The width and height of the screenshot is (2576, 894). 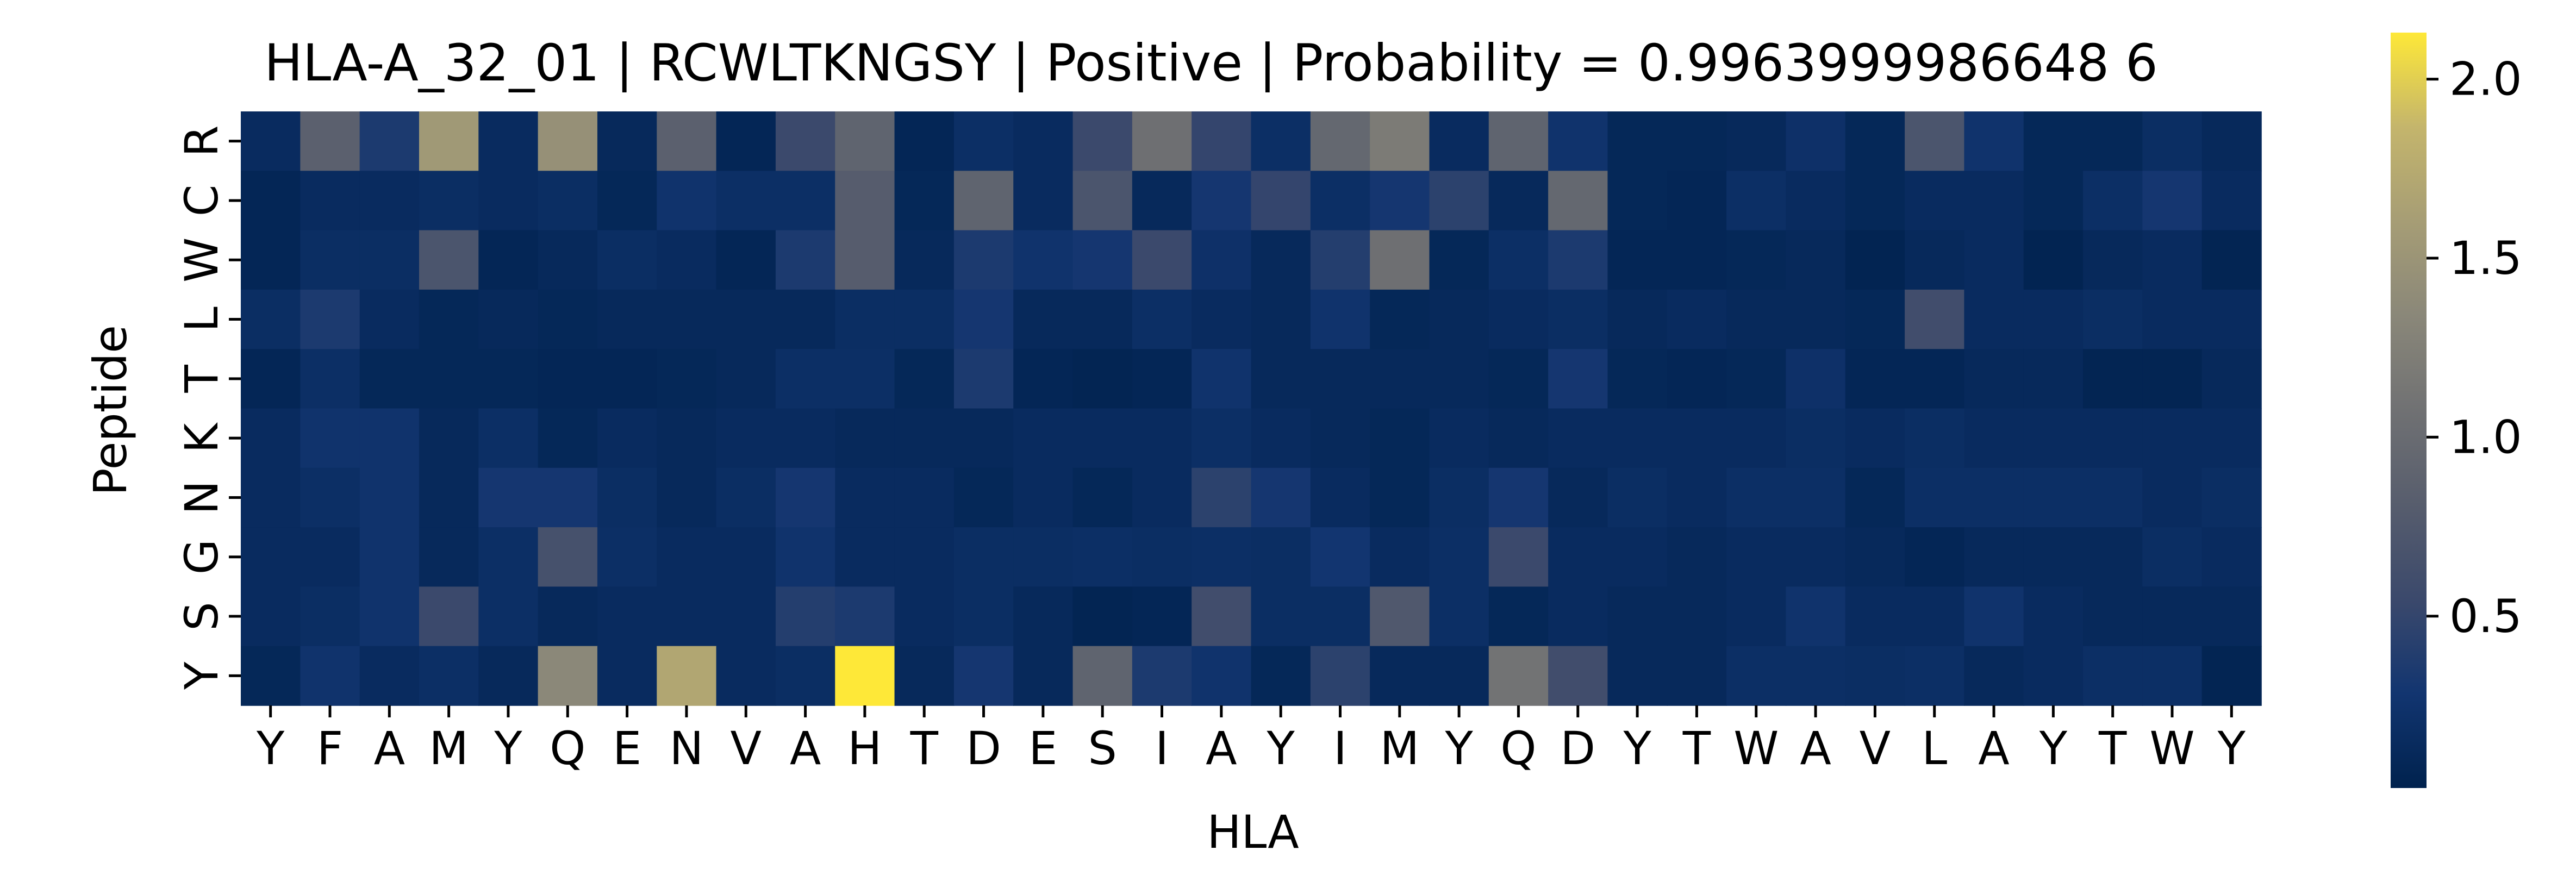 What do you see at coordinates (1994, 748) in the screenshot?
I see `x-tick-label: A` at bounding box center [1994, 748].